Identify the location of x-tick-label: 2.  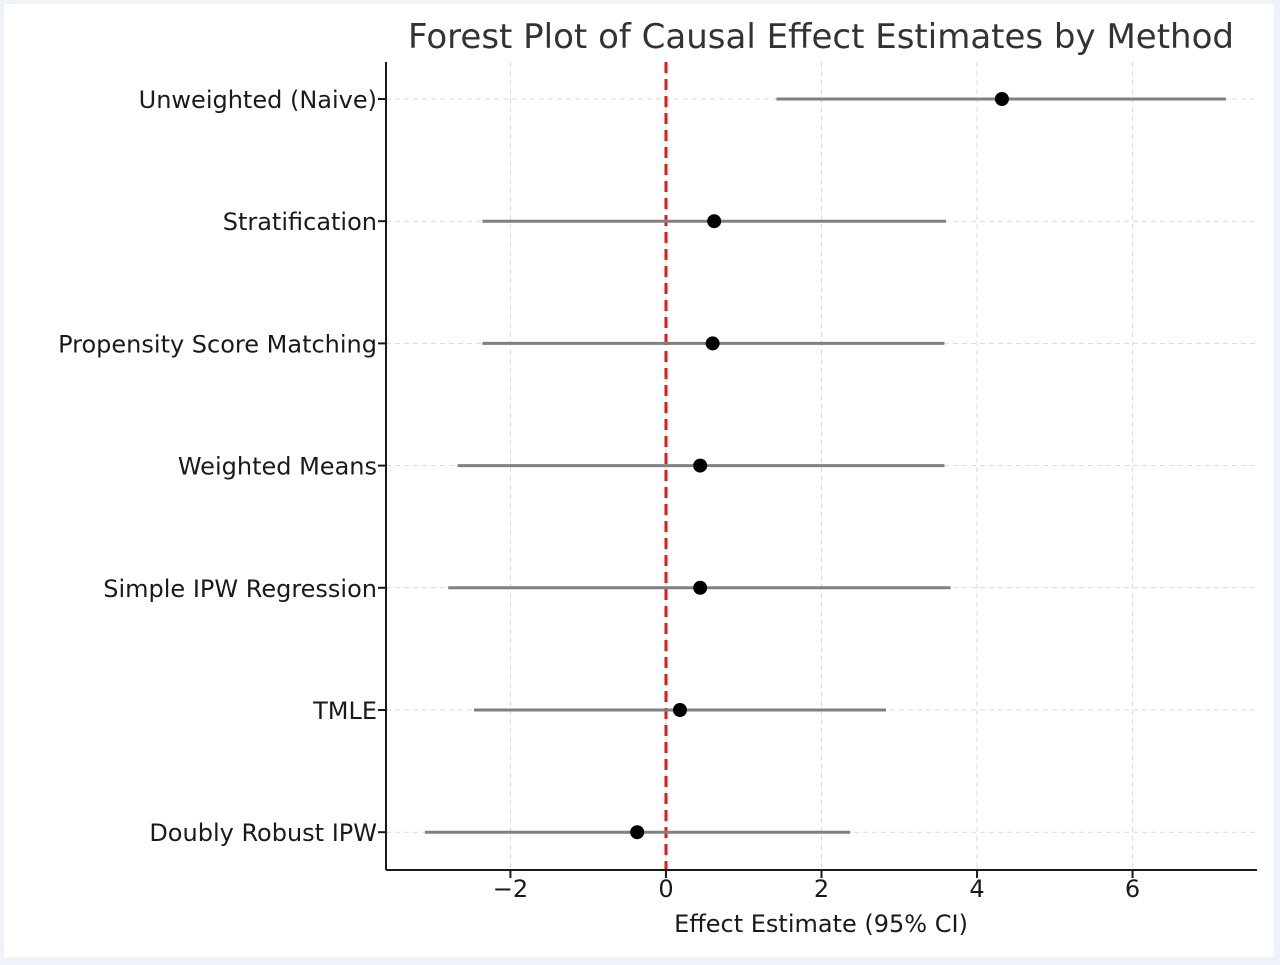
(821, 889).